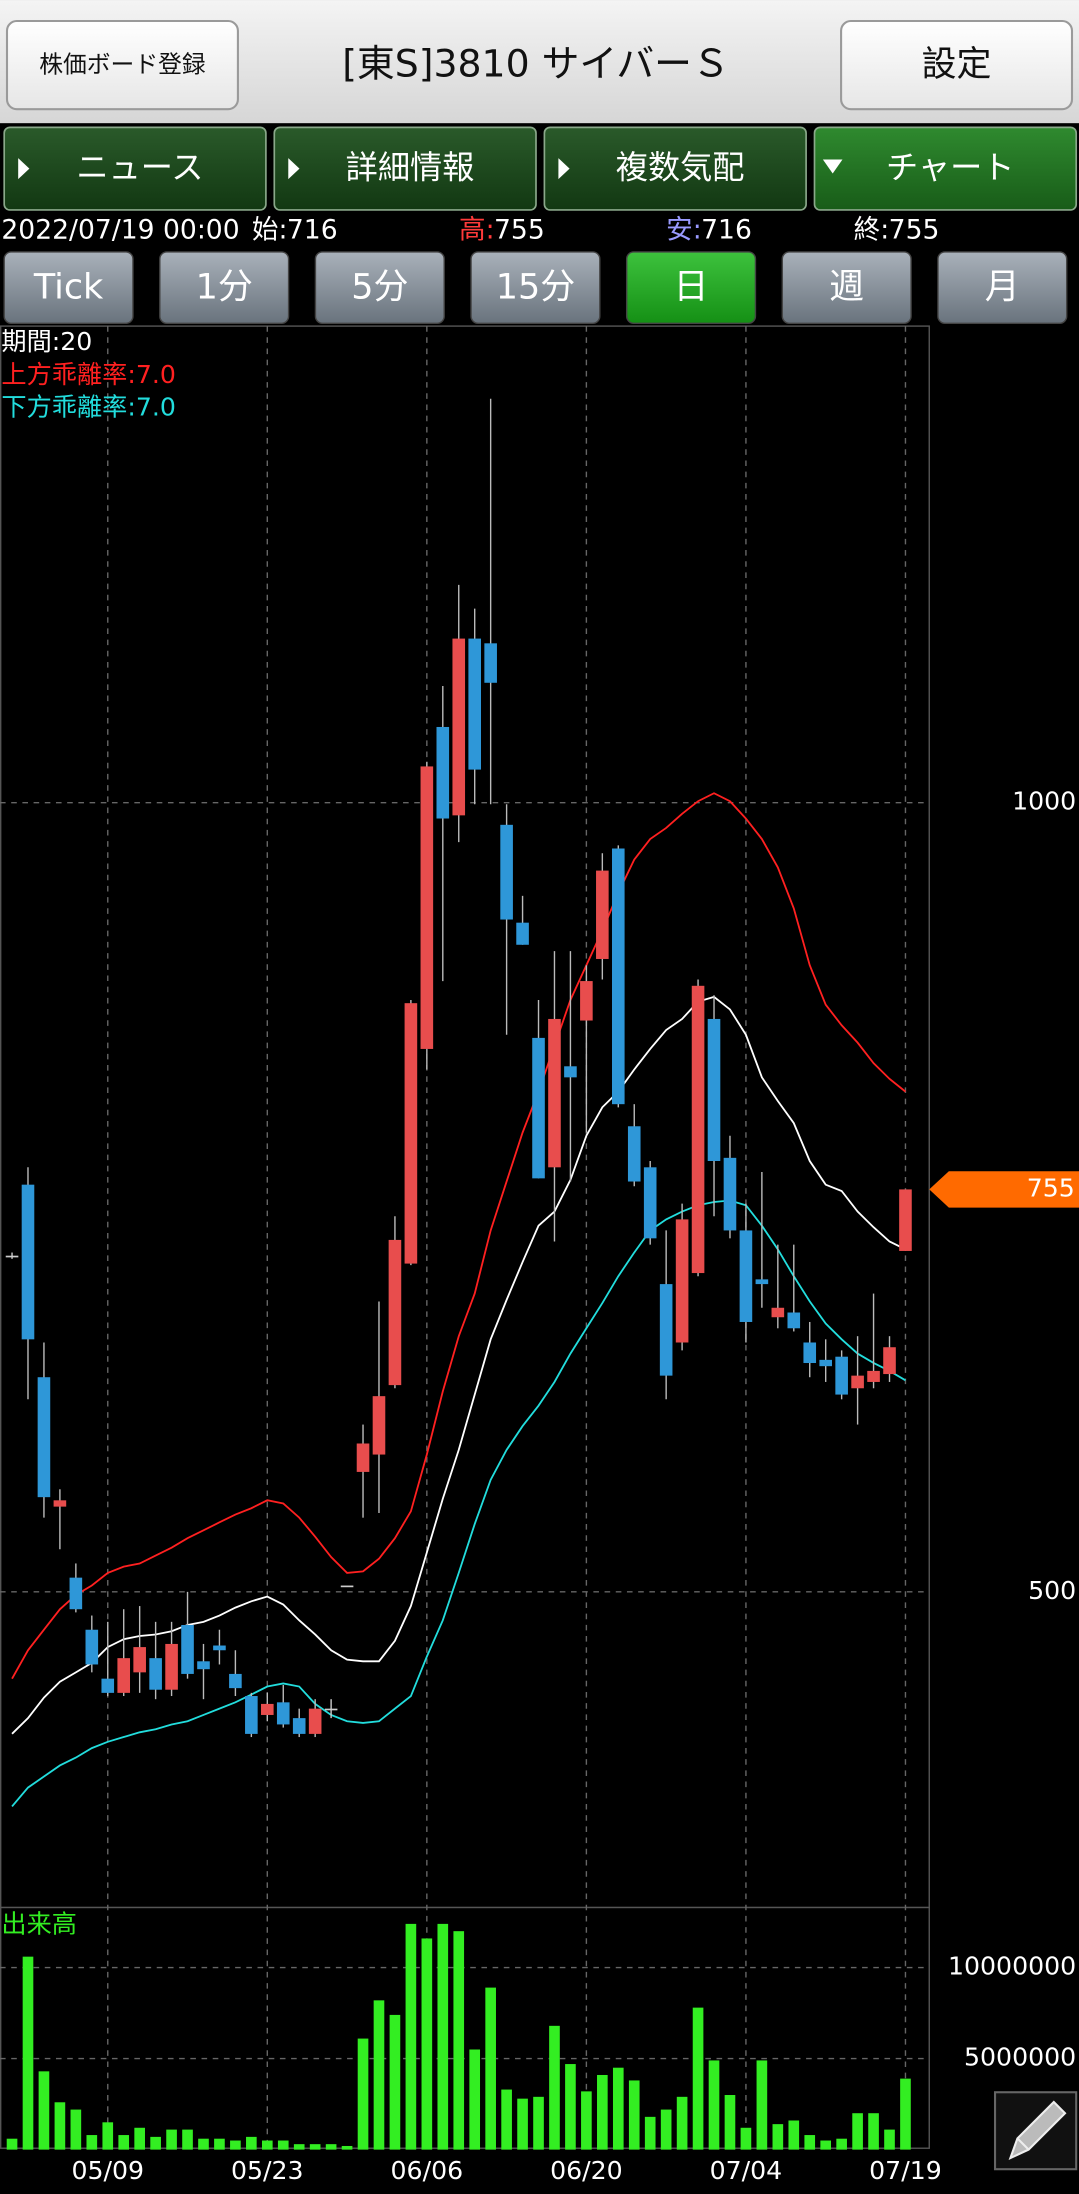 This screenshot has width=1079, height=2194. What do you see at coordinates (1044, 801) in the screenshot?
I see `y-tick-label: 1000` at bounding box center [1044, 801].